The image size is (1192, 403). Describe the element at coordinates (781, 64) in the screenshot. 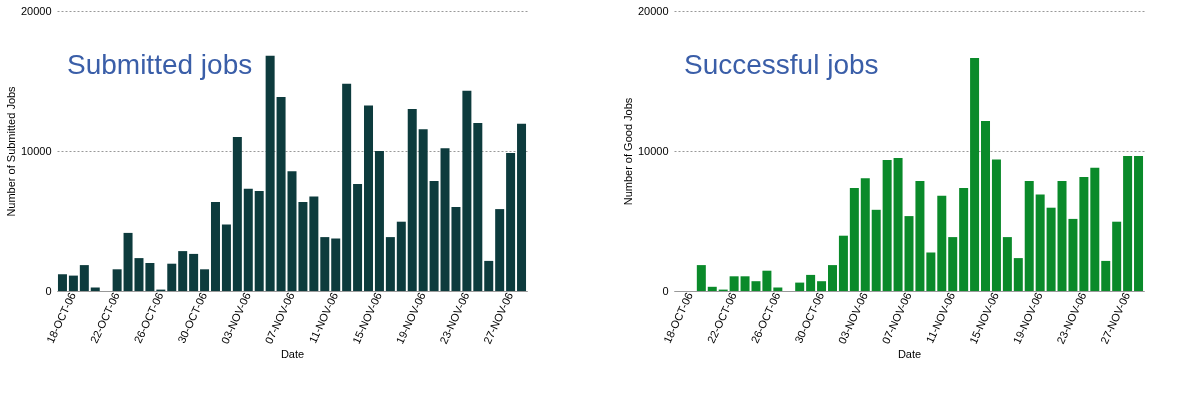

I see `annotation: Successful jobs` at that location.